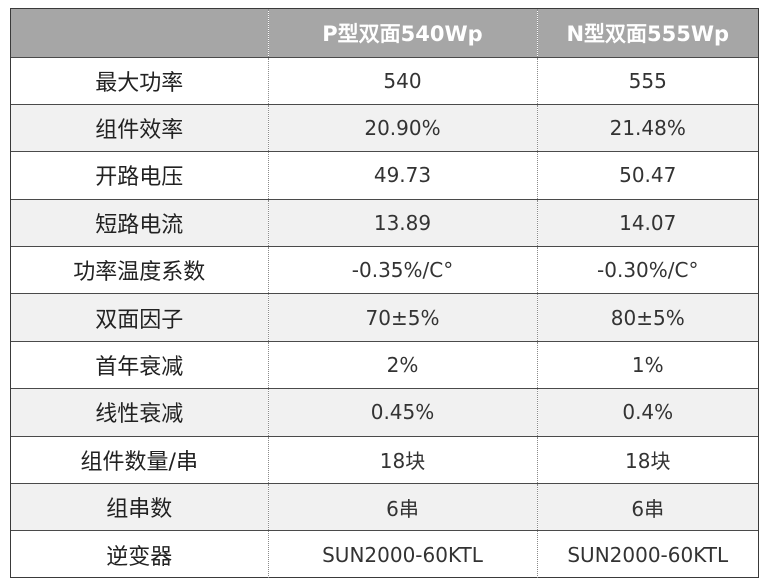 Image resolution: width=770 pixels, height=586 pixels. Describe the element at coordinates (647, 222) in the screenshot. I see `n-type-value: 14.07` at that location.